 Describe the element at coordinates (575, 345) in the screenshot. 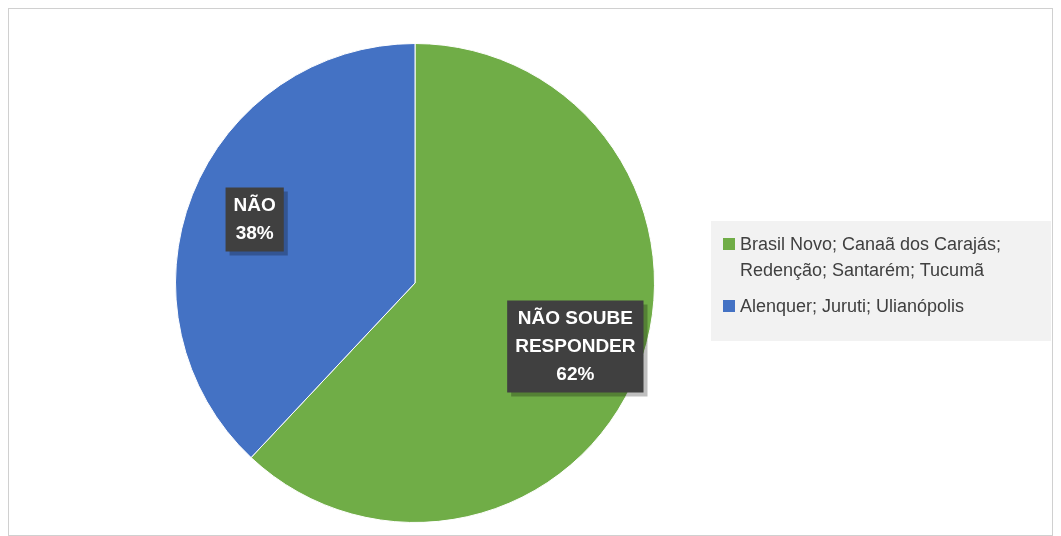

I see `data-label: NÃO SOUBE RESPONDER 62%` at that location.